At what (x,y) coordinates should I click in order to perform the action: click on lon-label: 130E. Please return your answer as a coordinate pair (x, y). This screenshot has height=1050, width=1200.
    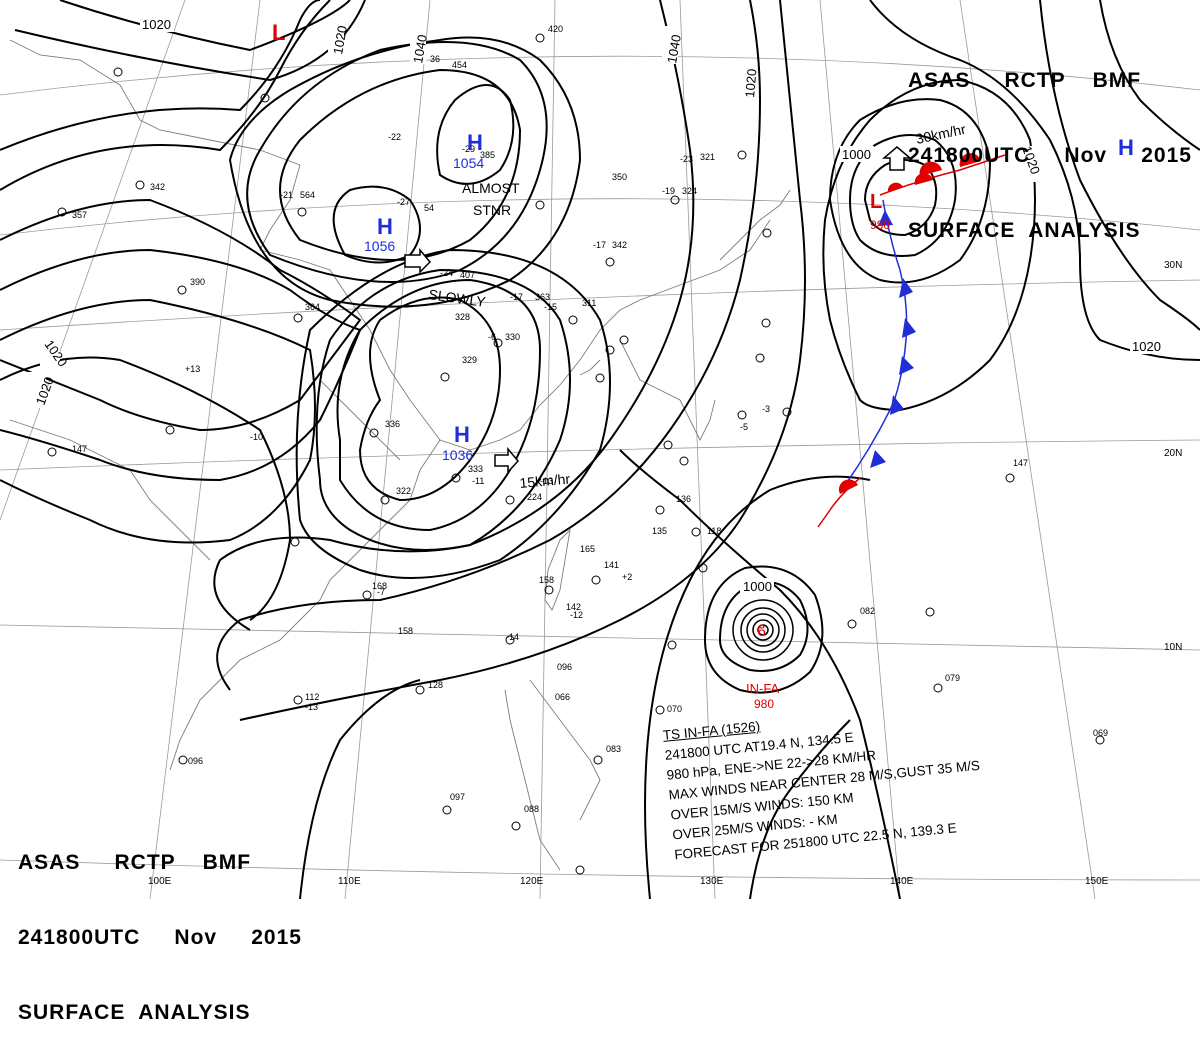
    Looking at the image, I should click on (712, 881).